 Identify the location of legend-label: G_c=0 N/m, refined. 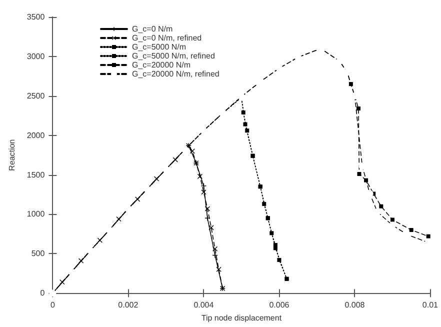
(167, 38).